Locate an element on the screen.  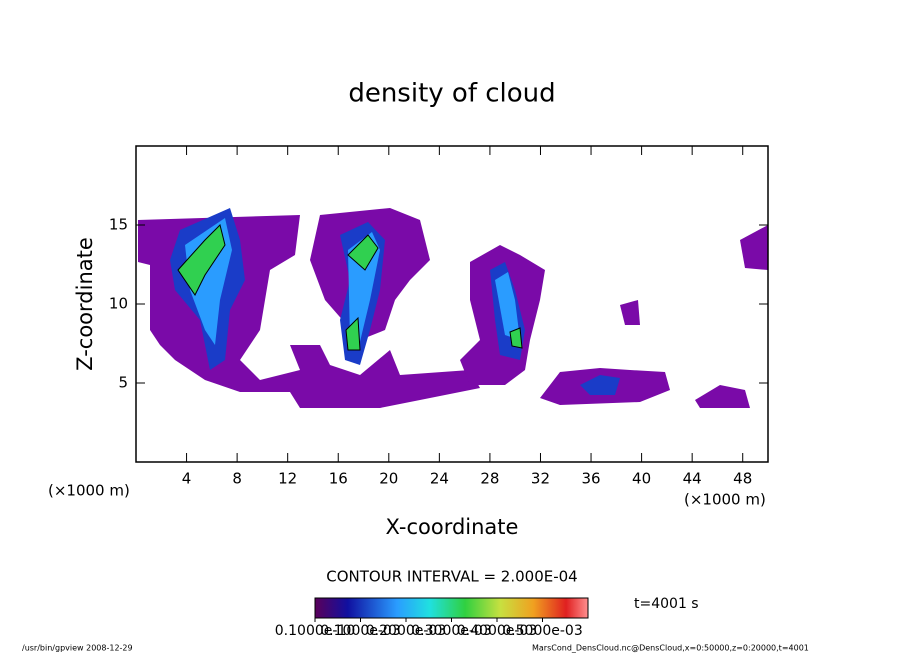
y-axis-label: Z-coordinate is located at coordinates (85, 304).